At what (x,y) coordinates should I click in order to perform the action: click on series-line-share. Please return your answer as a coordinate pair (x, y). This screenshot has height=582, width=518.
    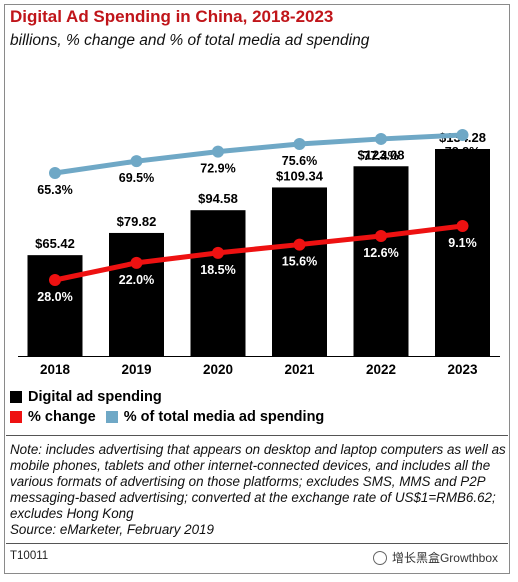
    Looking at the image, I should click on (258, 154).